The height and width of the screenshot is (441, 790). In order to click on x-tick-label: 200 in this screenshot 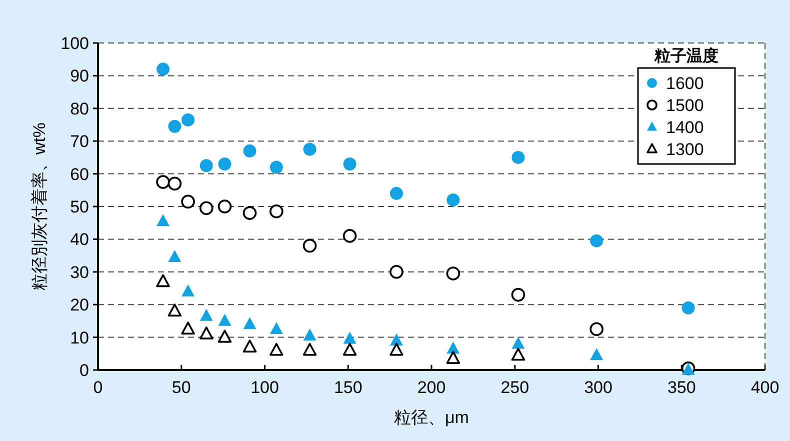, I will do `click(431, 387)`.